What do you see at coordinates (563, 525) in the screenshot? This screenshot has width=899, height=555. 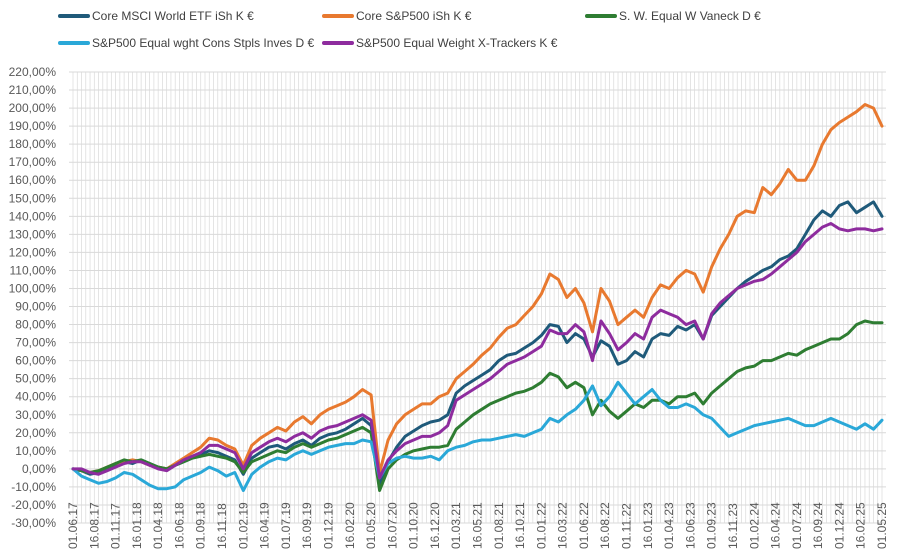 I see `x-tick-label: 16.03.22` at bounding box center [563, 525].